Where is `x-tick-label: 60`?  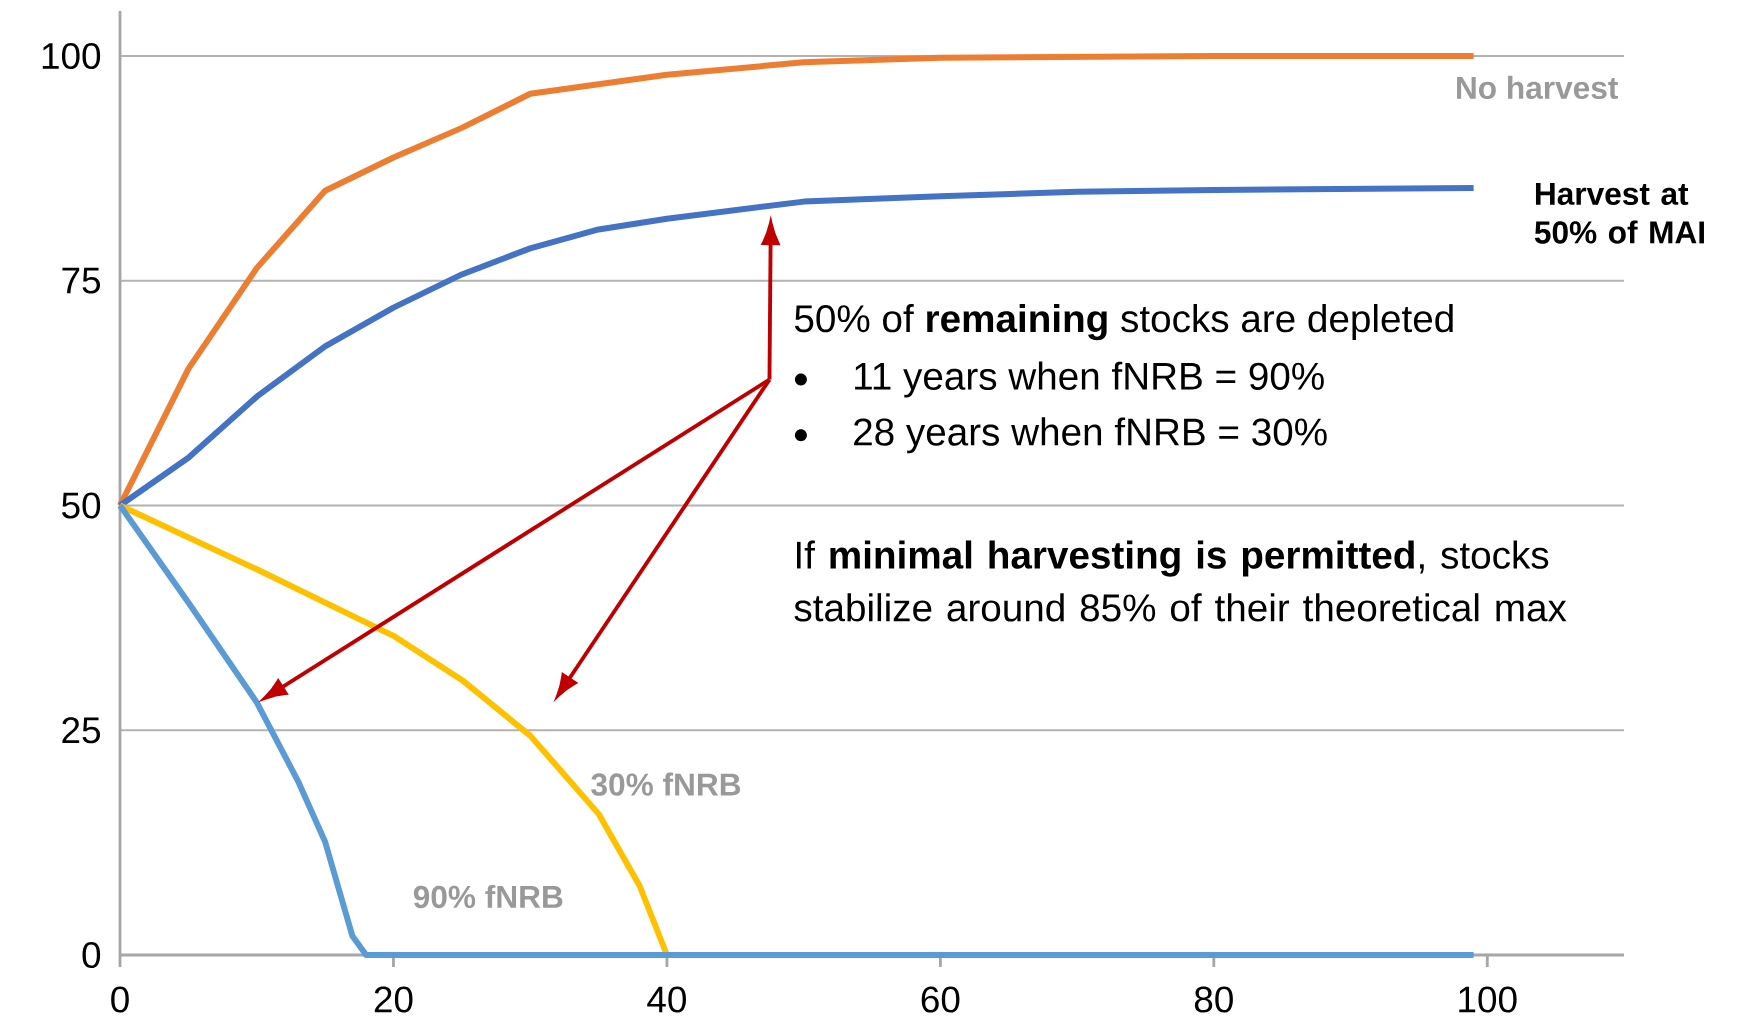
x-tick-label: 60 is located at coordinates (940, 999).